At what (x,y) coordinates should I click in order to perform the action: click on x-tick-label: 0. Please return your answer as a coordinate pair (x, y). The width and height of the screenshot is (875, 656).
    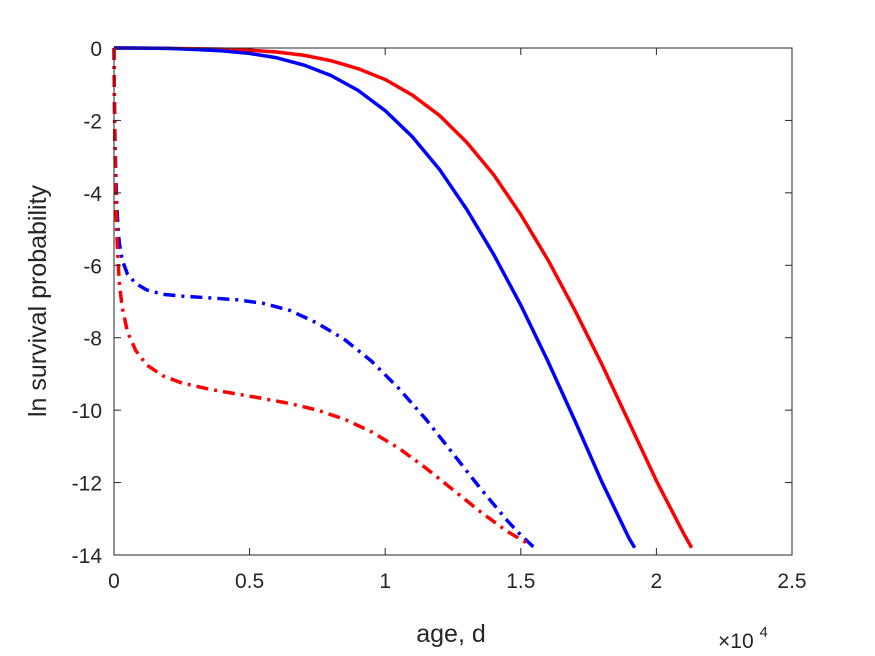
    Looking at the image, I should click on (114, 581).